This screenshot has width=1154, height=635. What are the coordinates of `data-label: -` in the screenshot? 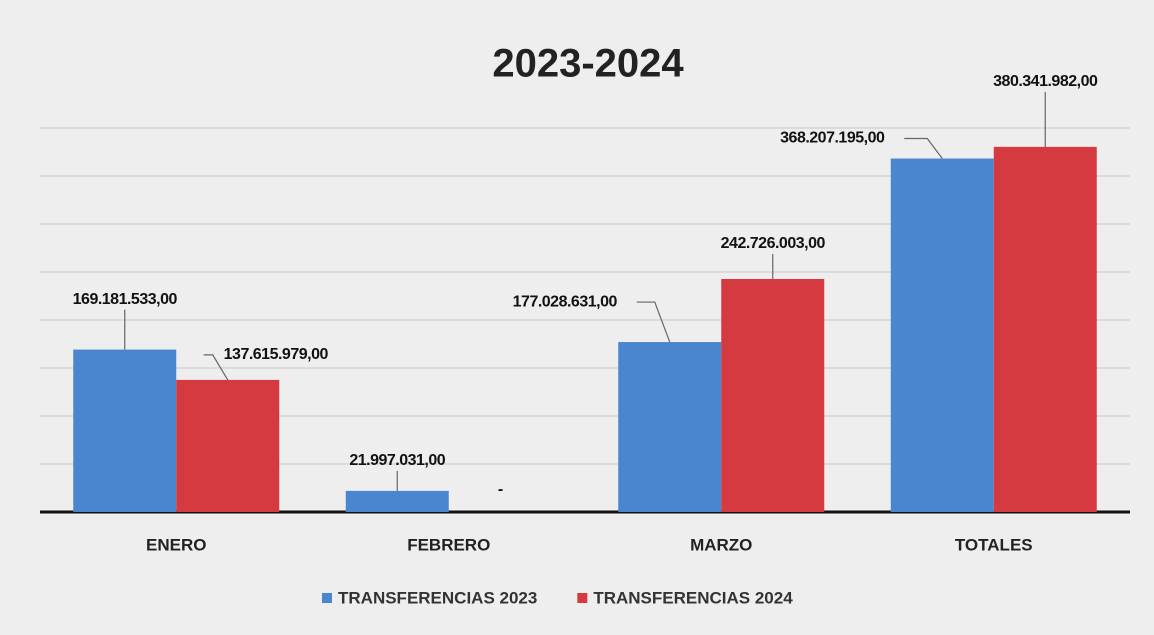 It's located at (500, 489).